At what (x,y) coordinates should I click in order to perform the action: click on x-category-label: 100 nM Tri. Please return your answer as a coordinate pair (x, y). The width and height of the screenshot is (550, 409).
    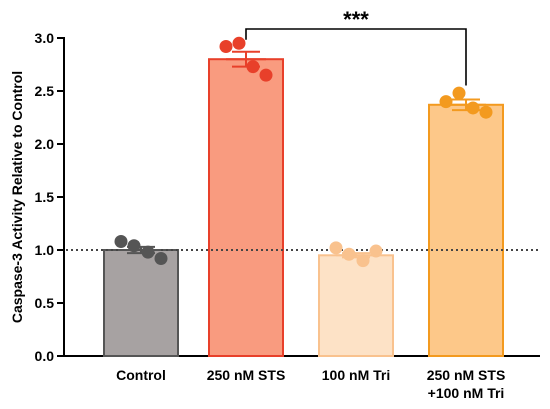
    Looking at the image, I should click on (356, 375).